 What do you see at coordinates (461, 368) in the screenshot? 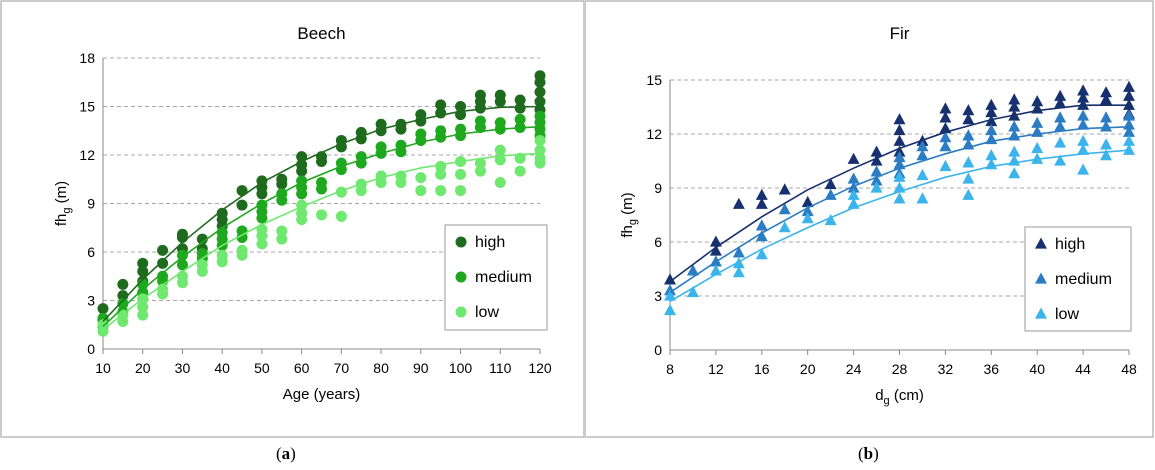
I see `x-tick-label: 100` at bounding box center [461, 368].